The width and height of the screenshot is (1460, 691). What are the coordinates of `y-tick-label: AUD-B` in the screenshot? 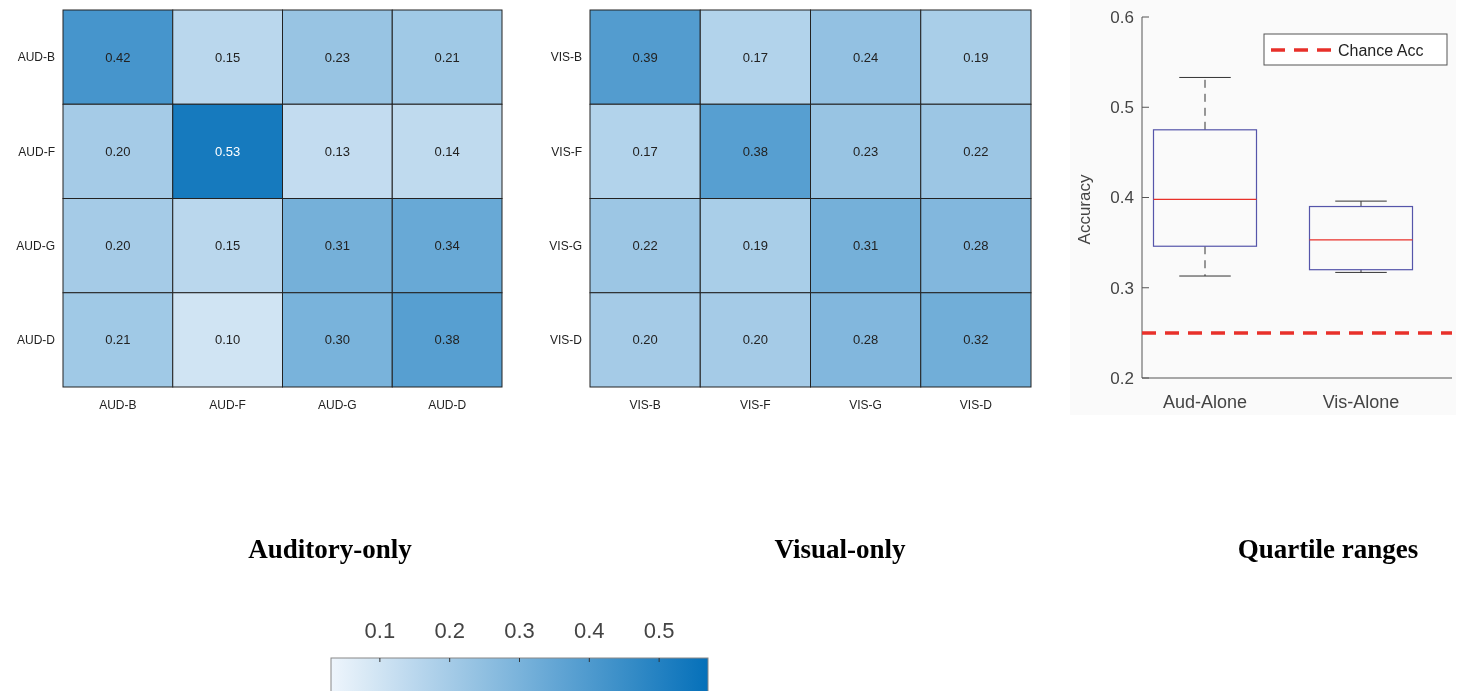 It's located at (36, 57).